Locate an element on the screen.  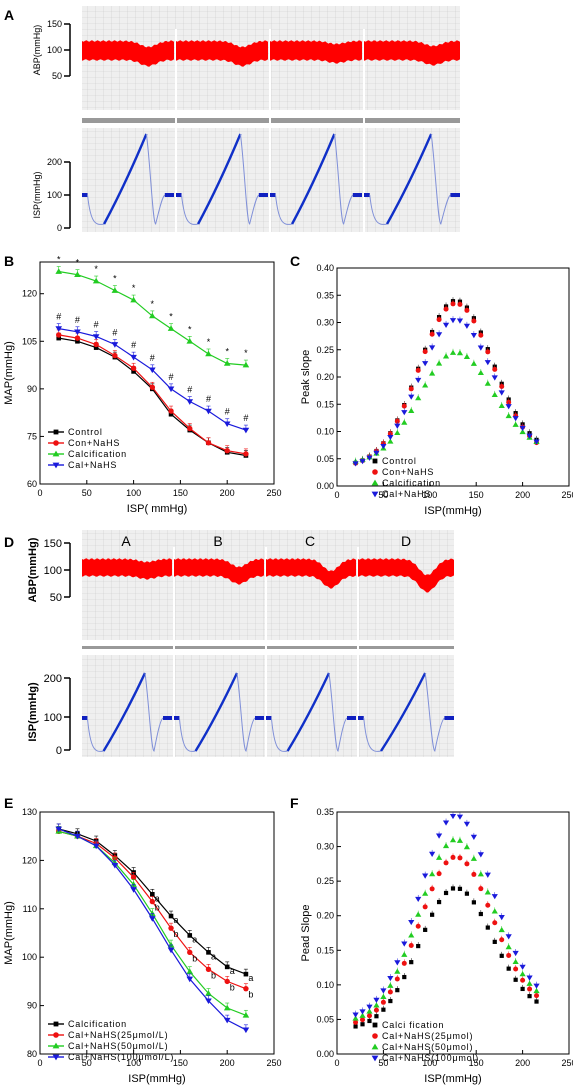
y-tick-label: 0.20 is located at coordinates (325, 916).